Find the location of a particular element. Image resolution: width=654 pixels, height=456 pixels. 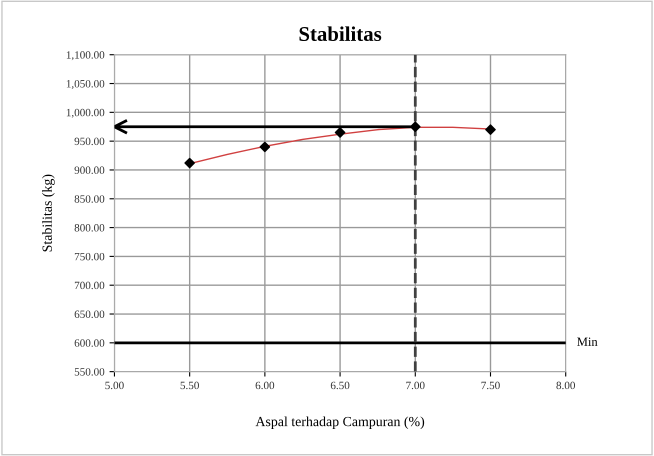

y-tick-label: 550.00 is located at coordinates (89, 372).